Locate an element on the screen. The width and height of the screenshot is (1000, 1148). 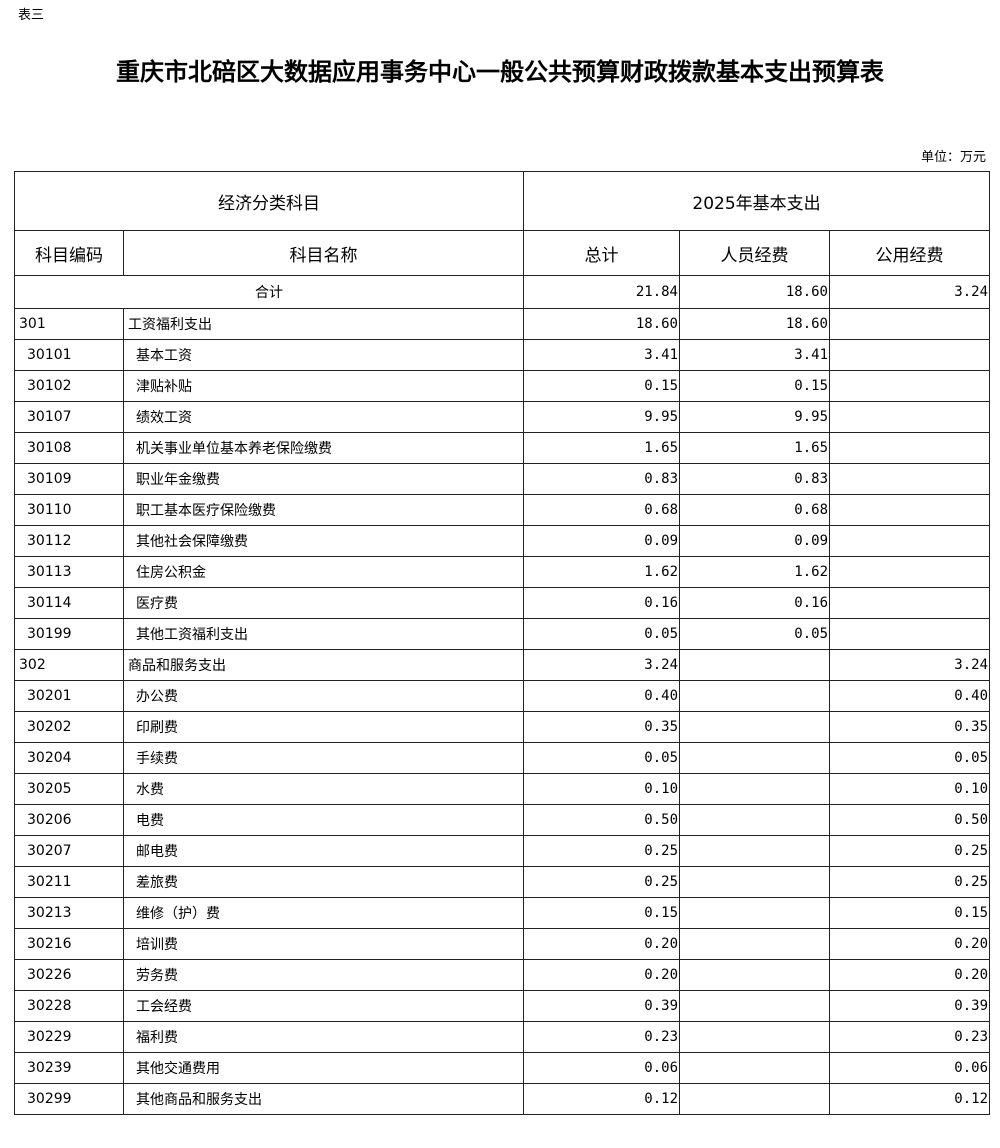
cell-public: 0.40 is located at coordinates (909, 696).